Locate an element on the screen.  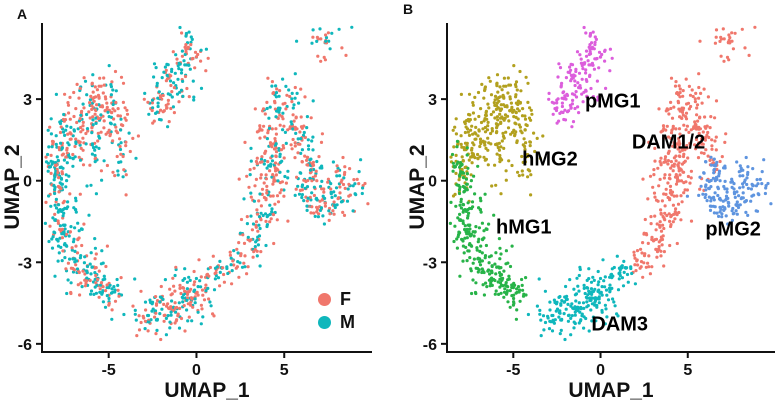
panel-a-y-axis-label: UMAP_2 is located at coordinates (12, 187).